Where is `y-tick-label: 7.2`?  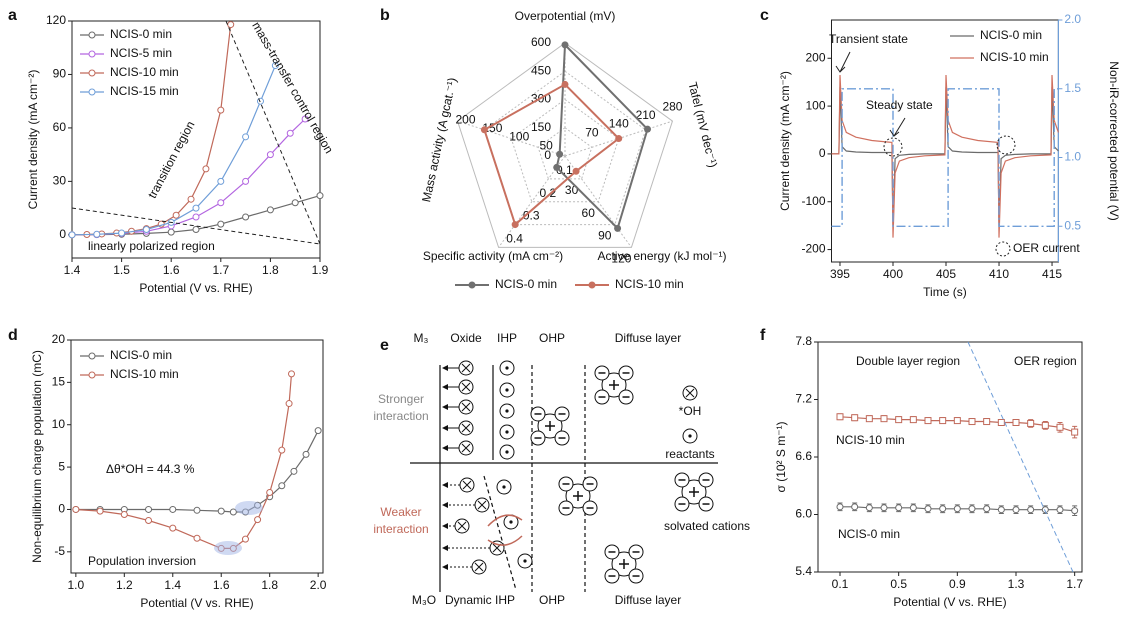
y-tick-label: 7.2 is located at coordinates (803, 399).